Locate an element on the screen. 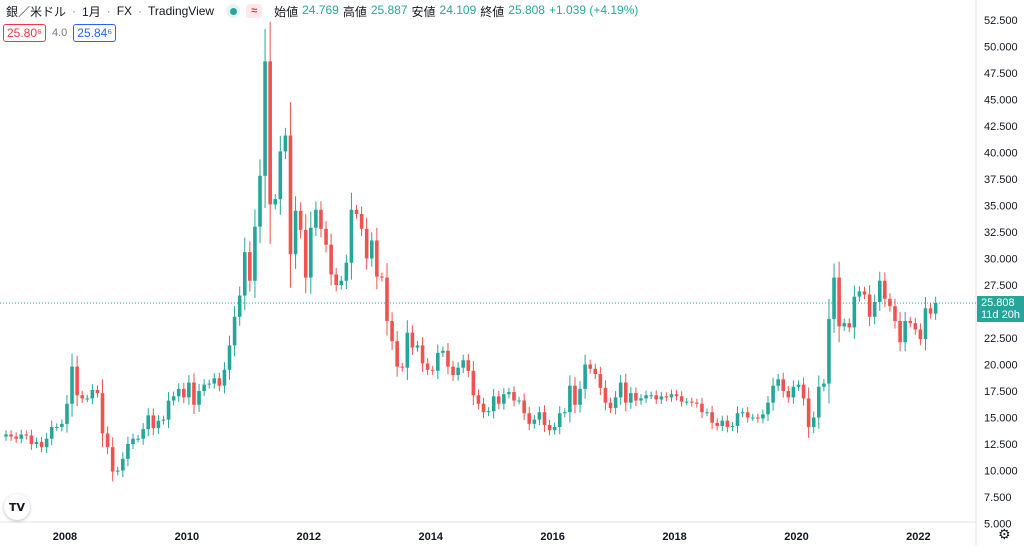  x-tick-label: 2018 is located at coordinates (674, 537).